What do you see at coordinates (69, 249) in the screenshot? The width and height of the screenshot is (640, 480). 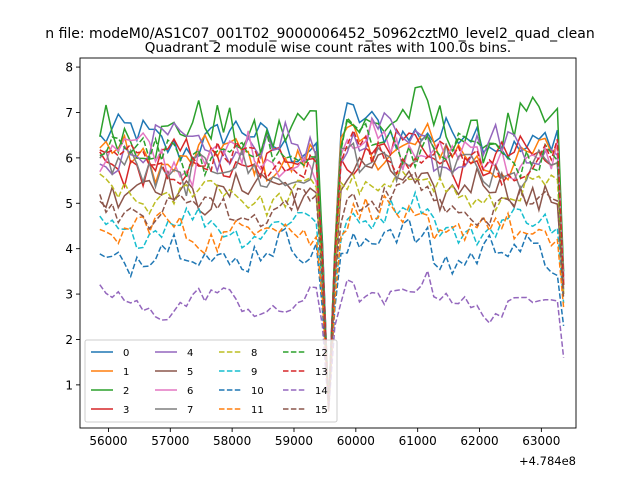 I see `y-tick-label: 4` at bounding box center [69, 249].